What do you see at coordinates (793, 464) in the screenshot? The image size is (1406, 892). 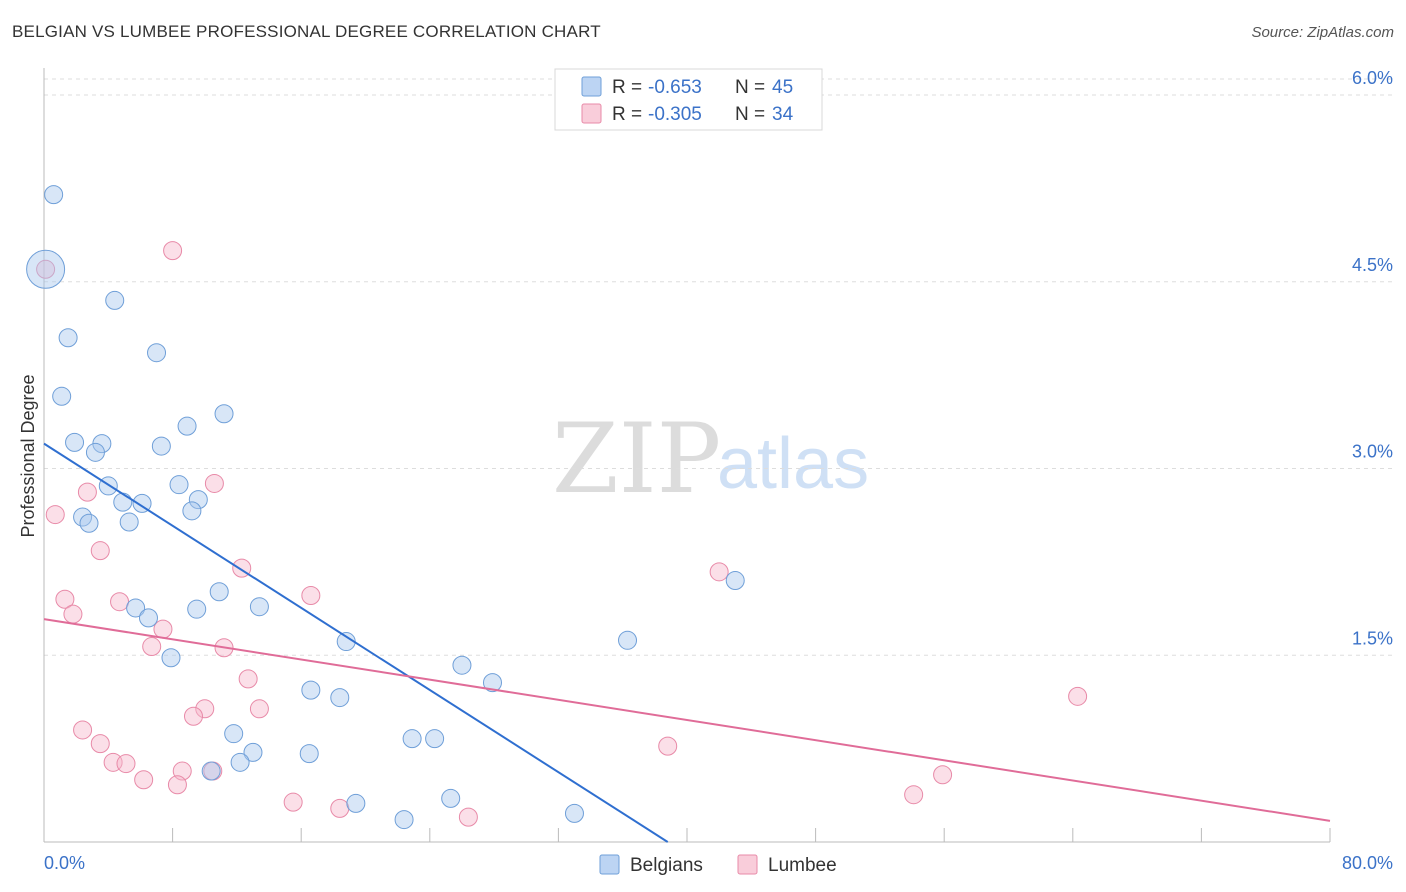 I see `watermark-atlas: atlas` at bounding box center [793, 464].